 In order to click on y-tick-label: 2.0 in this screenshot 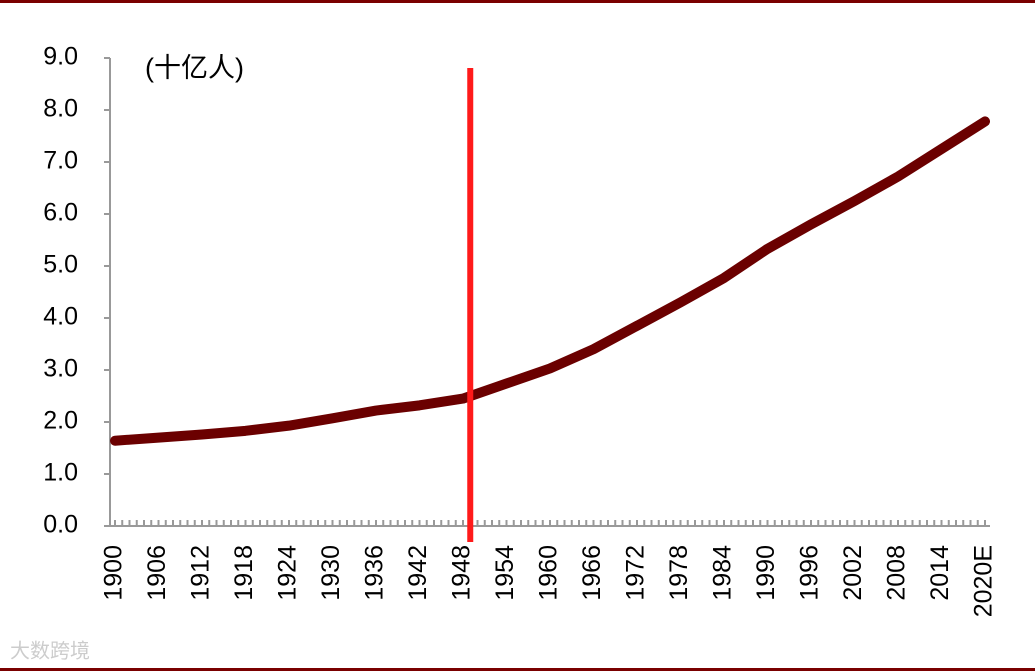, I will do `click(60, 421)`.